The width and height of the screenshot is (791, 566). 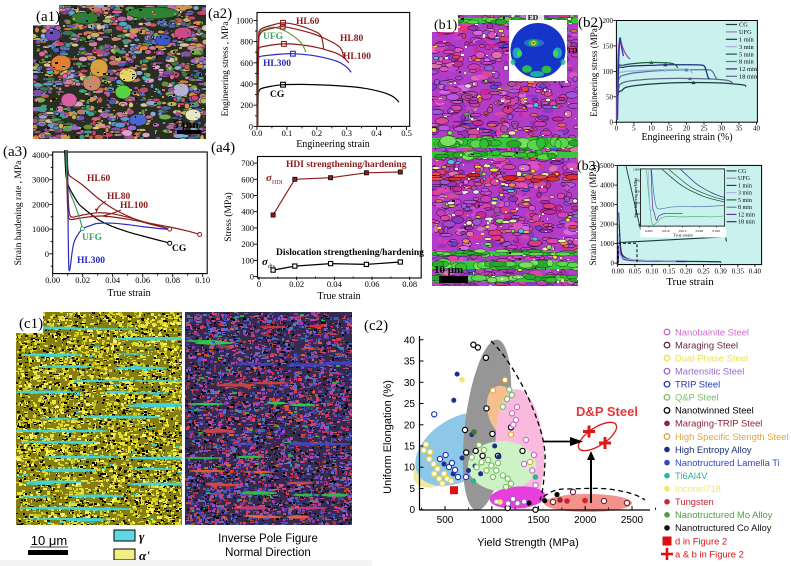 What do you see at coordinates (607, 411) in the screenshot?
I see `svg-text: D&P Steel` at bounding box center [607, 411].